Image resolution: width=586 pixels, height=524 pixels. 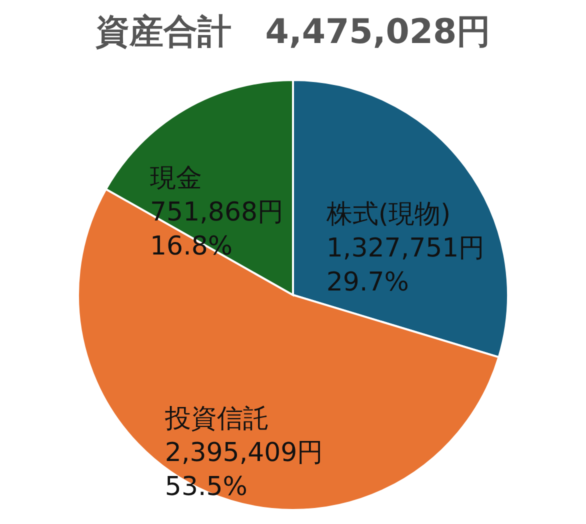 What do you see at coordinates (216, 419) in the screenshot?
I see `slice-label: 投資信託` at bounding box center [216, 419].